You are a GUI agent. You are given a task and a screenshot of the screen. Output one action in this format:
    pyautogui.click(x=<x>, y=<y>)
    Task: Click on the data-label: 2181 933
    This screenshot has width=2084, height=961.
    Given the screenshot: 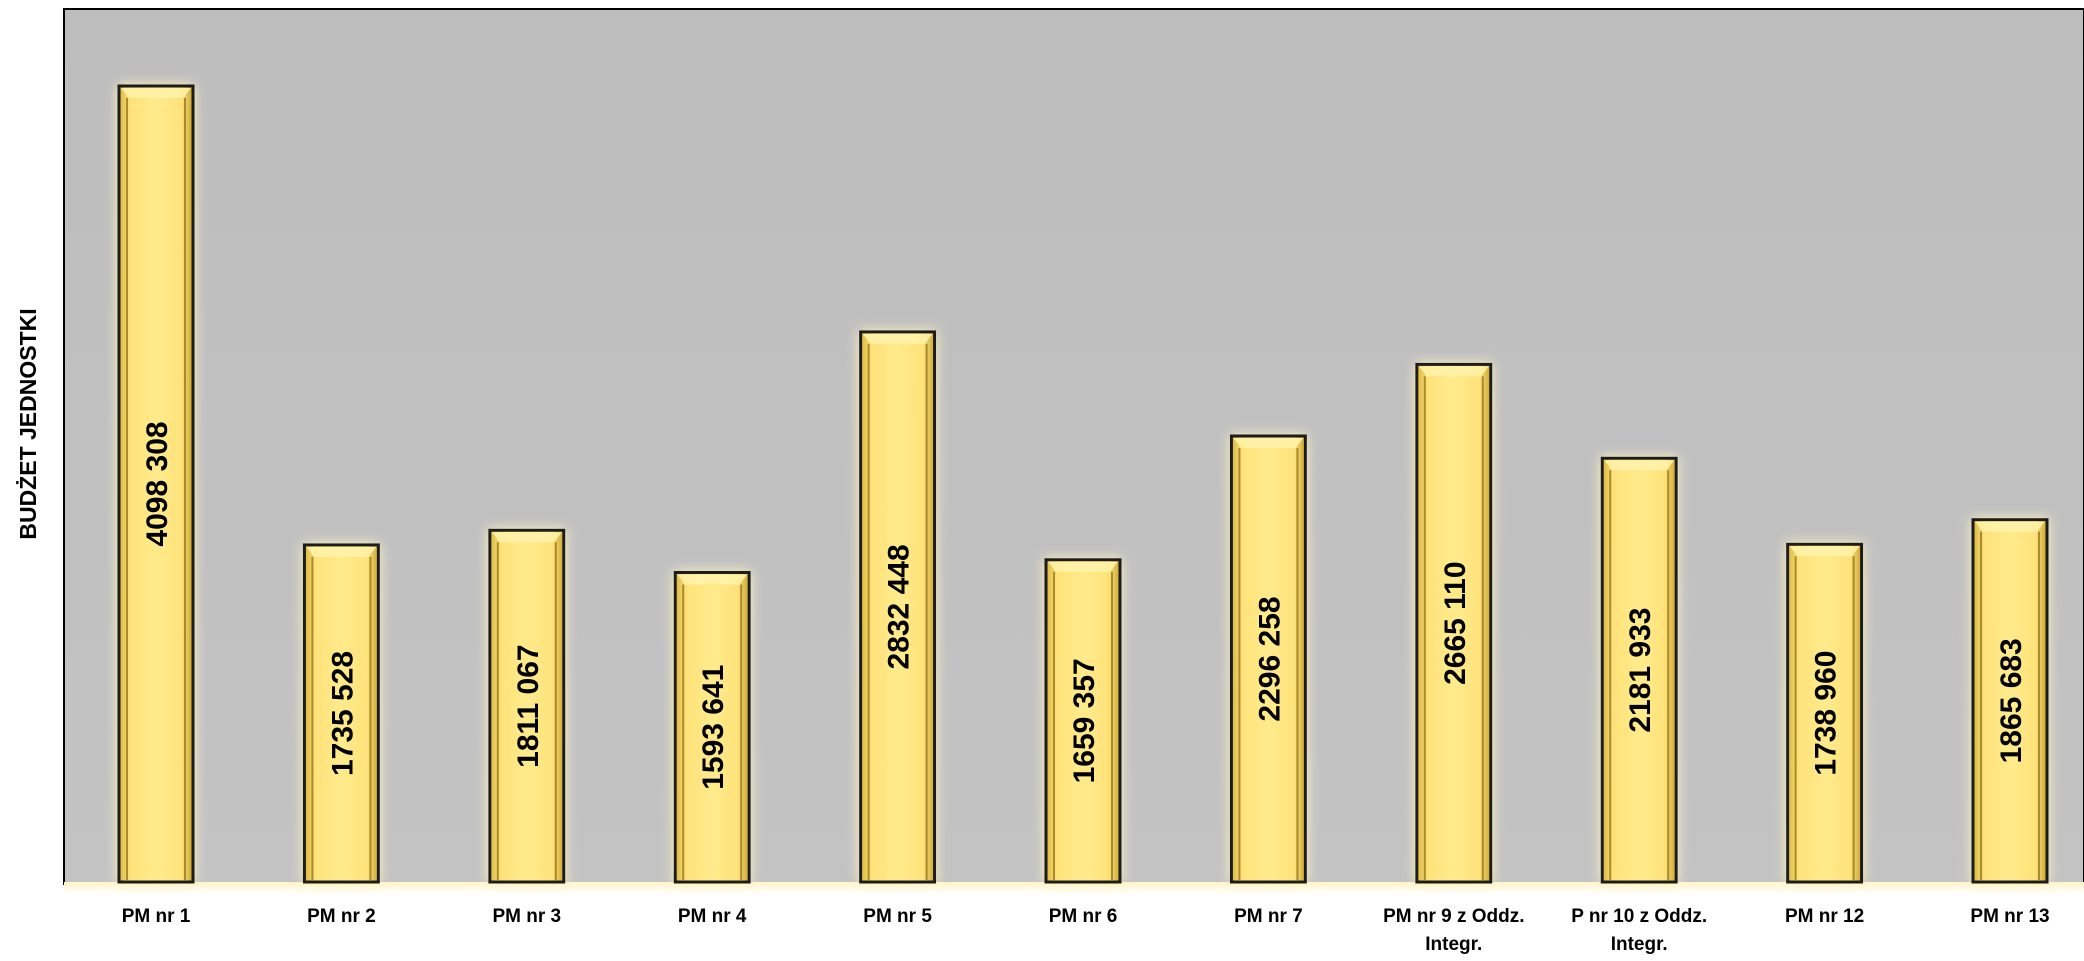 What is the action you would take?
    pyautogui.click(x=1640, y=670)
    